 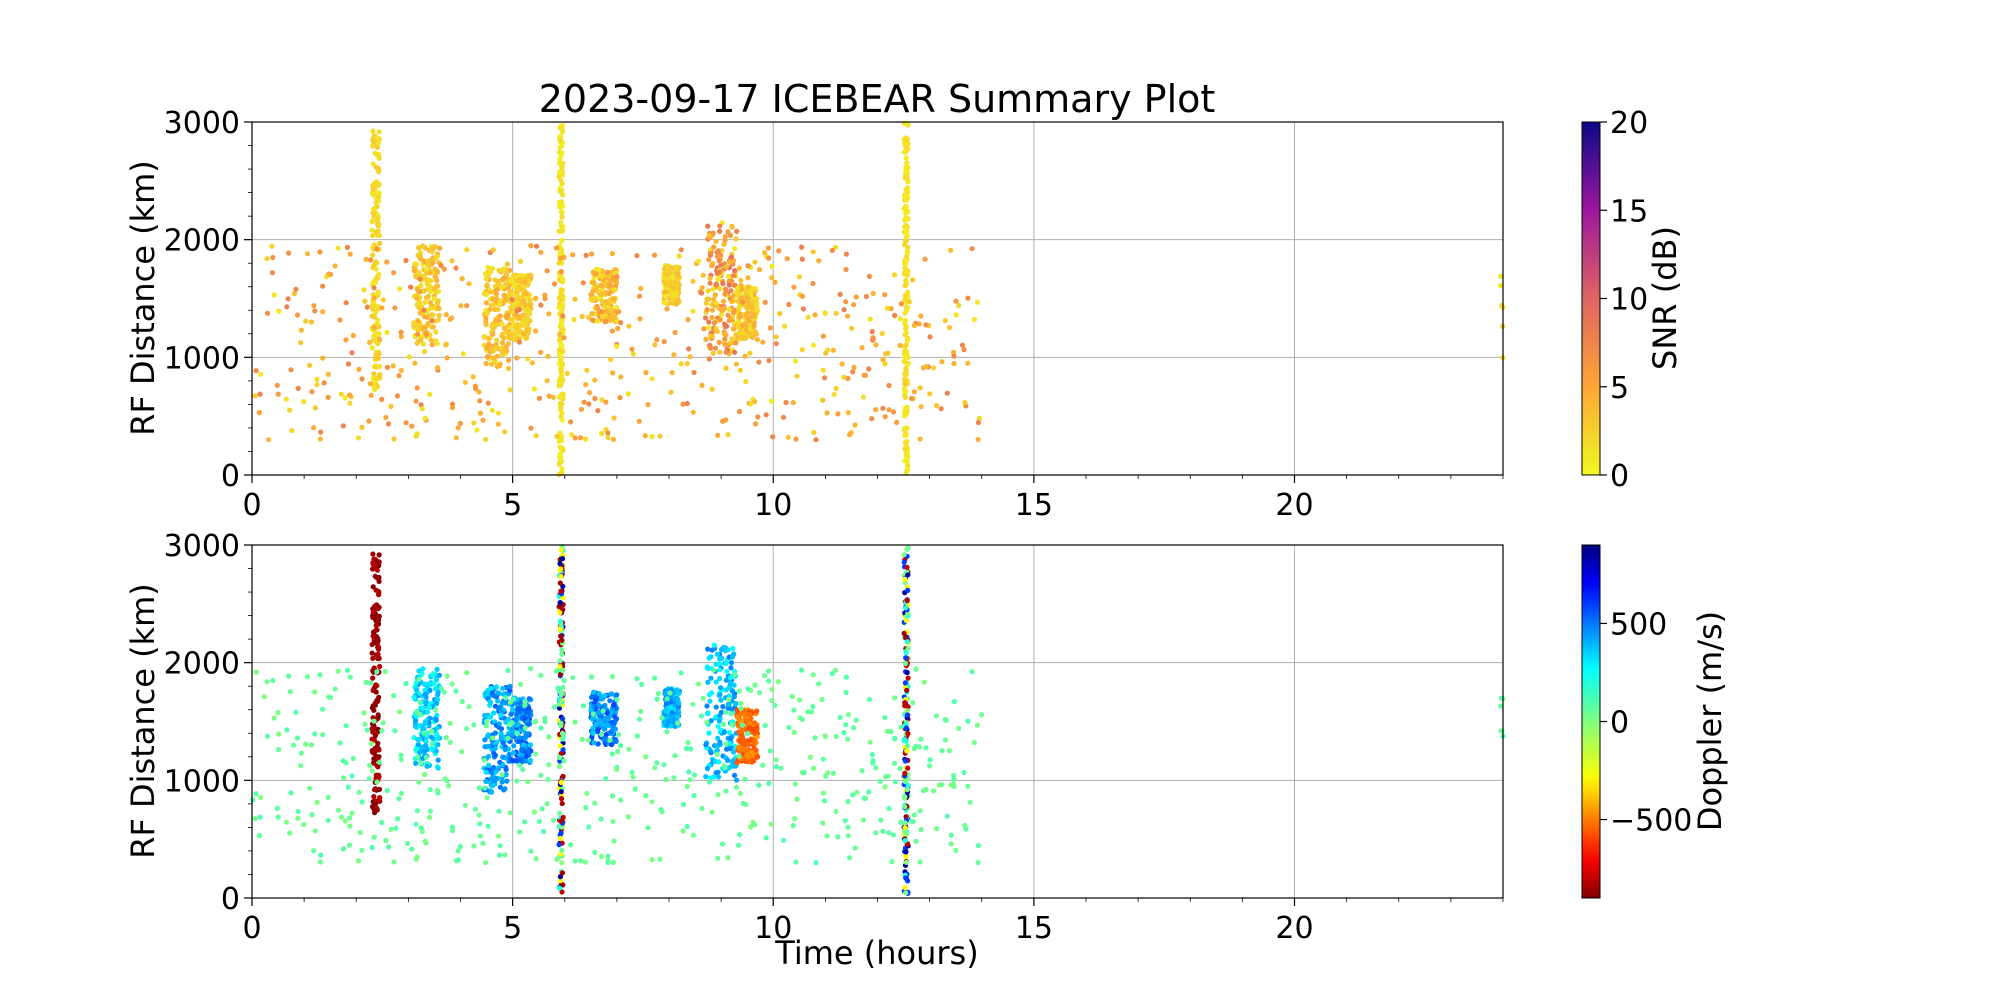 What do you see at coordinates (1710, 721) in the screenshot?
I see `doppler-colorbar-label: Doppler (m/s)` at bounding box center [1710, 721].